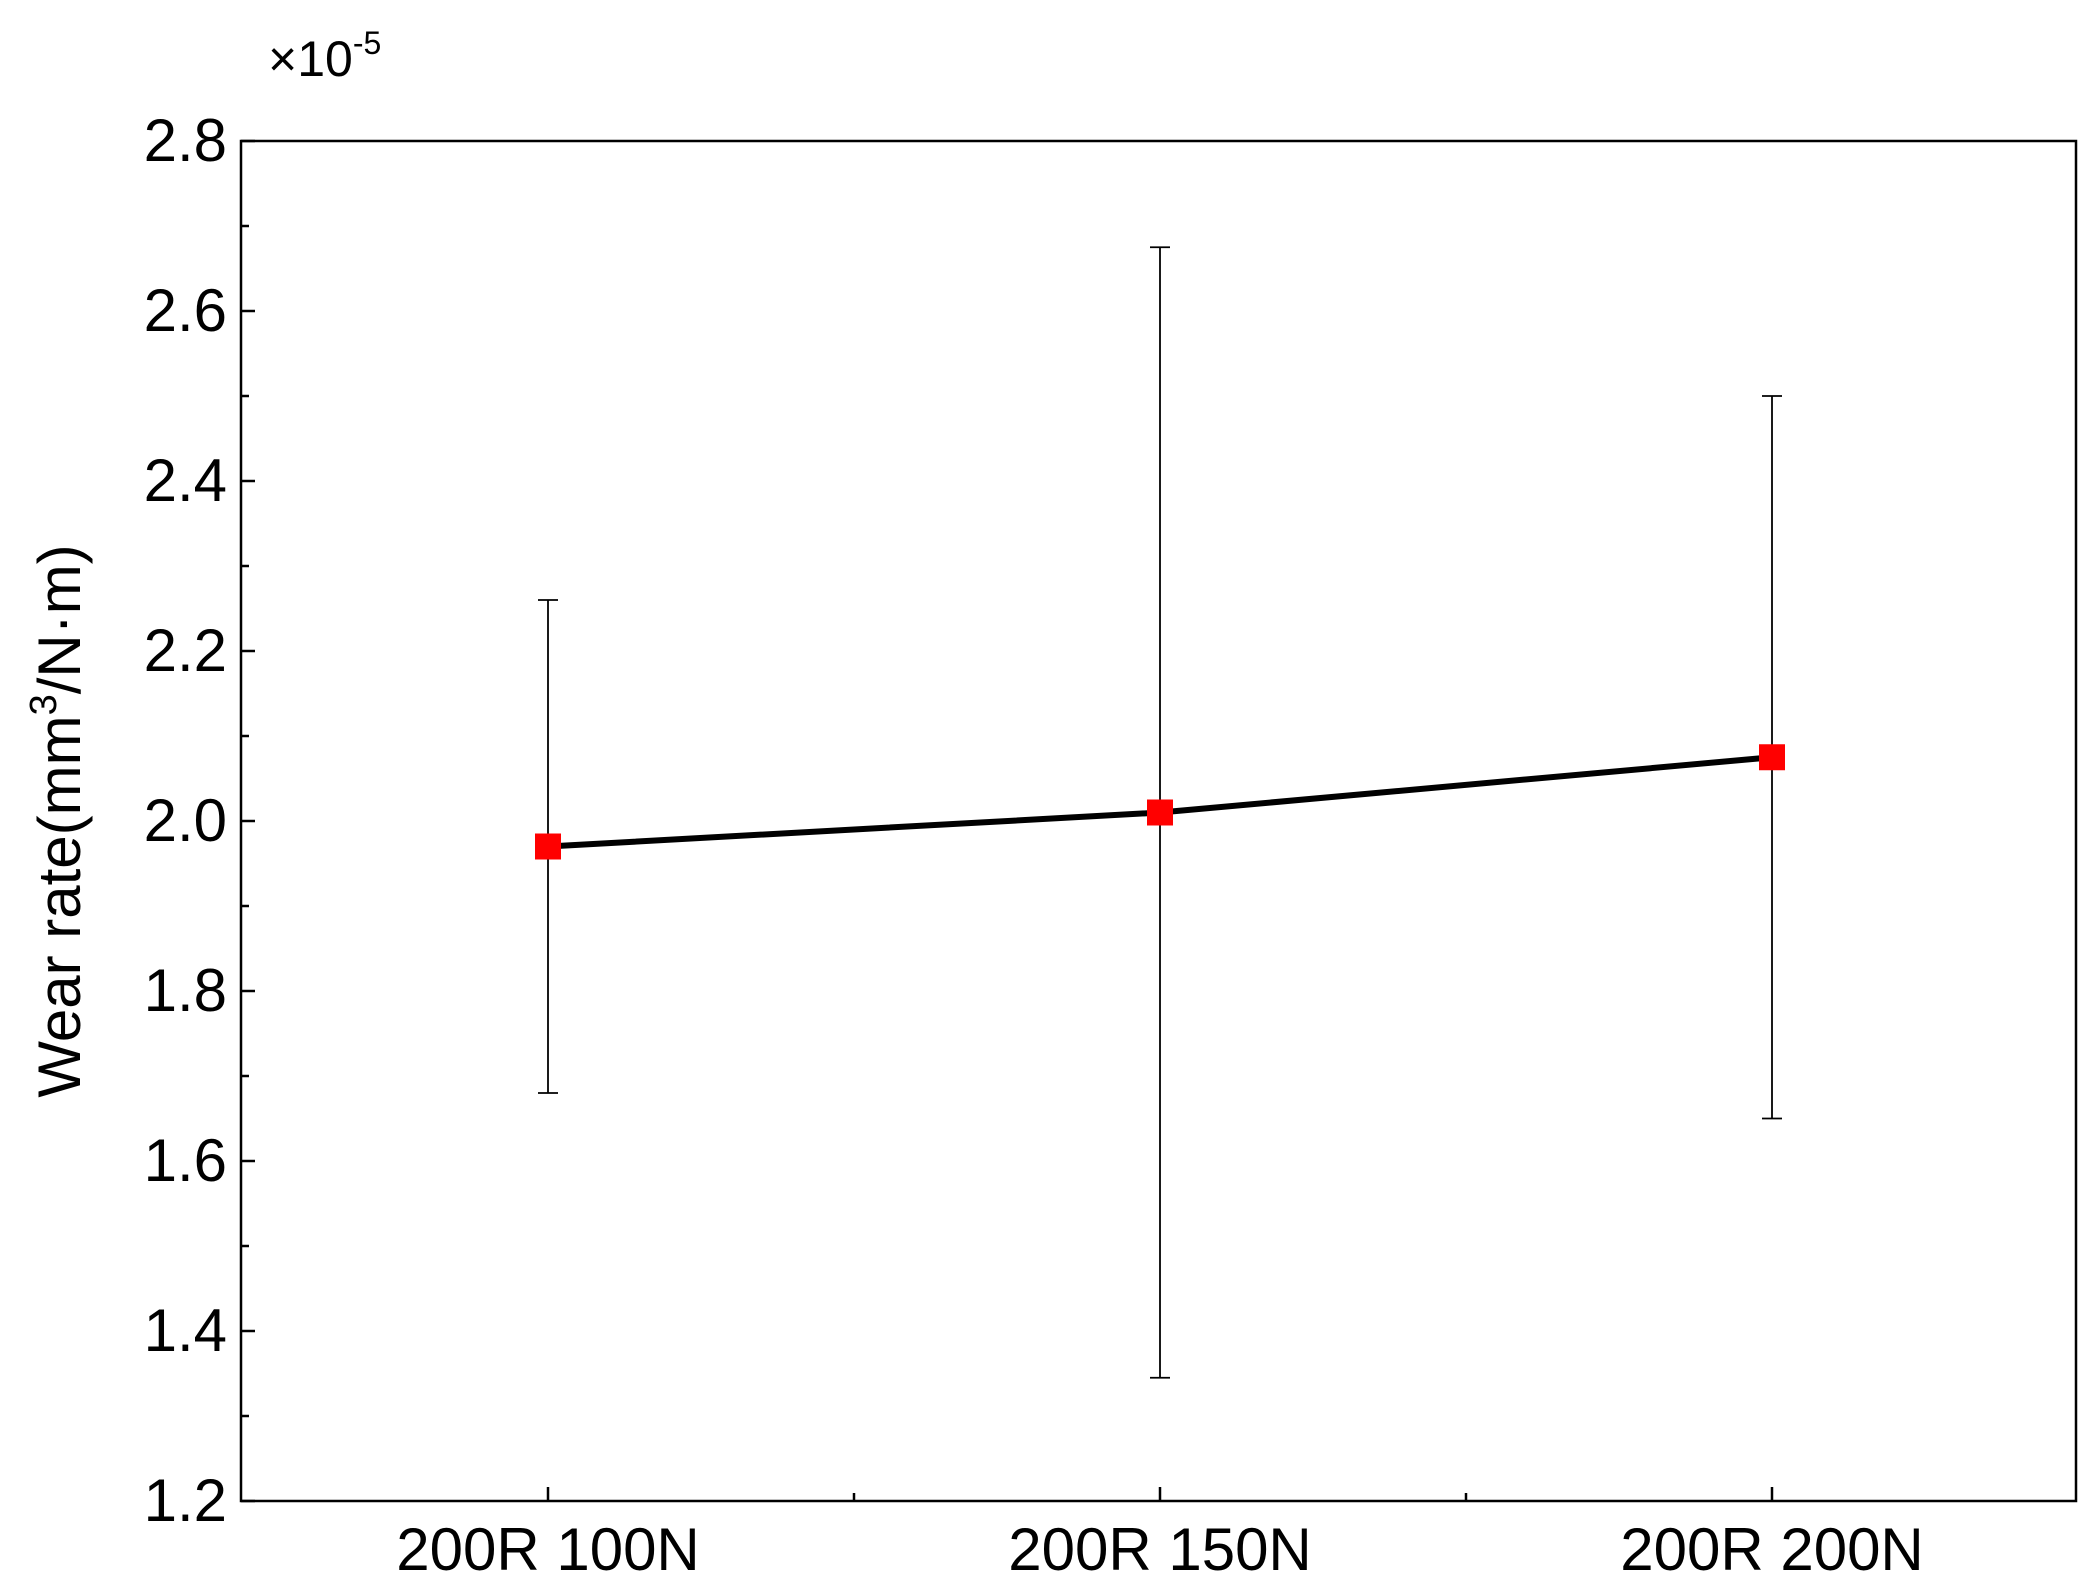  Describe the element at coordinates (310, 59) in the screenshot. I see `y-axis-exponent-prefix: ×10` at that location.